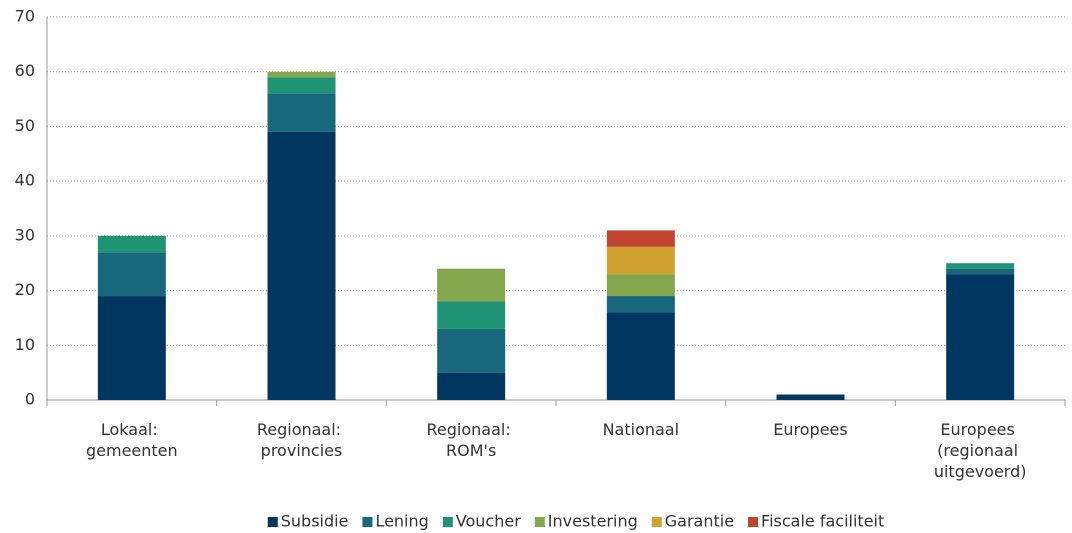 This screenshot has height=533, width=1072. What do you see at coordinates (315, 521) in the screenshot?
I see `legend-label: Subsidie` at bounding box center [315, 521].